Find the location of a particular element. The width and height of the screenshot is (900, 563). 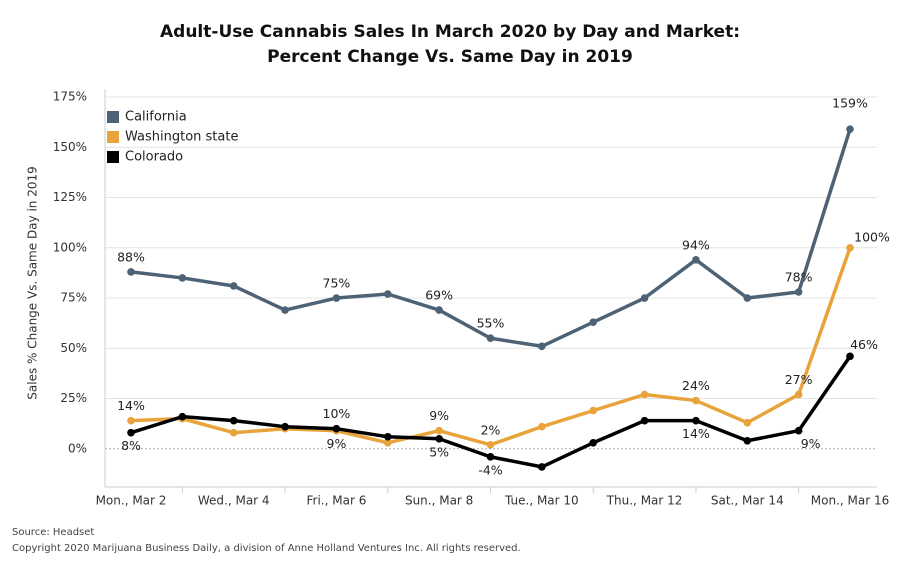

y-tick-label: 50% is located at coordinates (73, 348).